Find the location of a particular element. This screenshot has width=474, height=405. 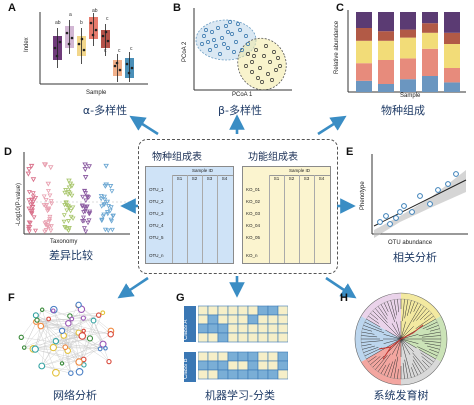

row-label: KO_05 is located at coordinates (253, 237).